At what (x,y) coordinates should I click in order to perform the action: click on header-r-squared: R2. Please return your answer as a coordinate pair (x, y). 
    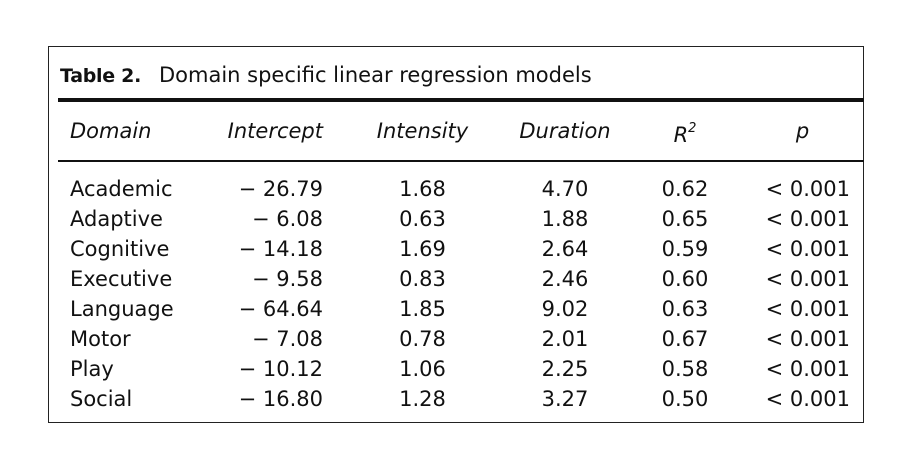
    Looking at the image, I should click on (685, 131).